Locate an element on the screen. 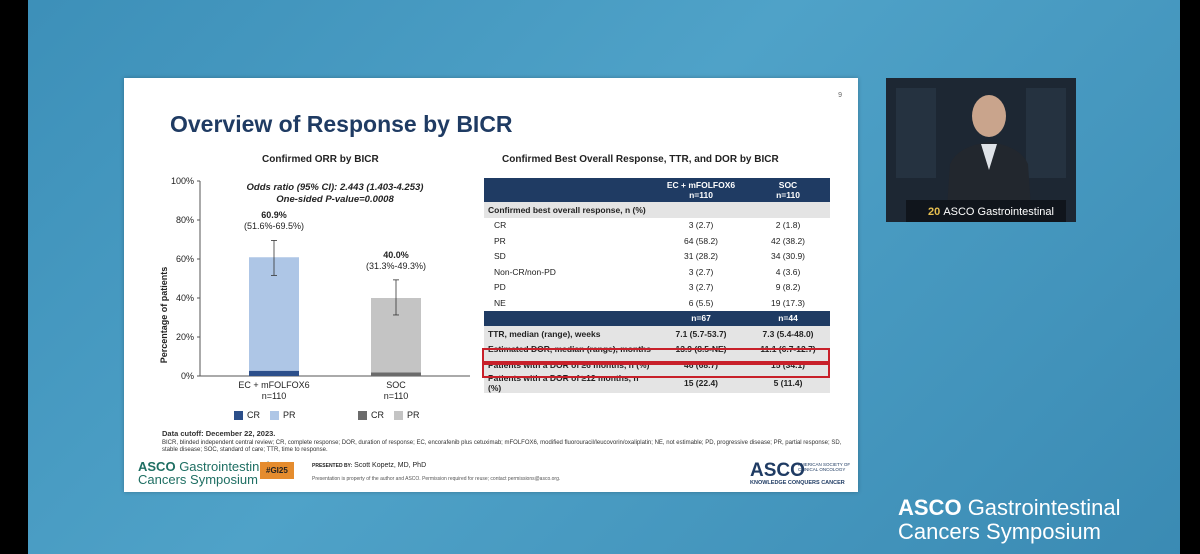 The width and height of the screenshot is (1200, 554). logo-asco-text: ASCO is located at coordinates (157, 466).